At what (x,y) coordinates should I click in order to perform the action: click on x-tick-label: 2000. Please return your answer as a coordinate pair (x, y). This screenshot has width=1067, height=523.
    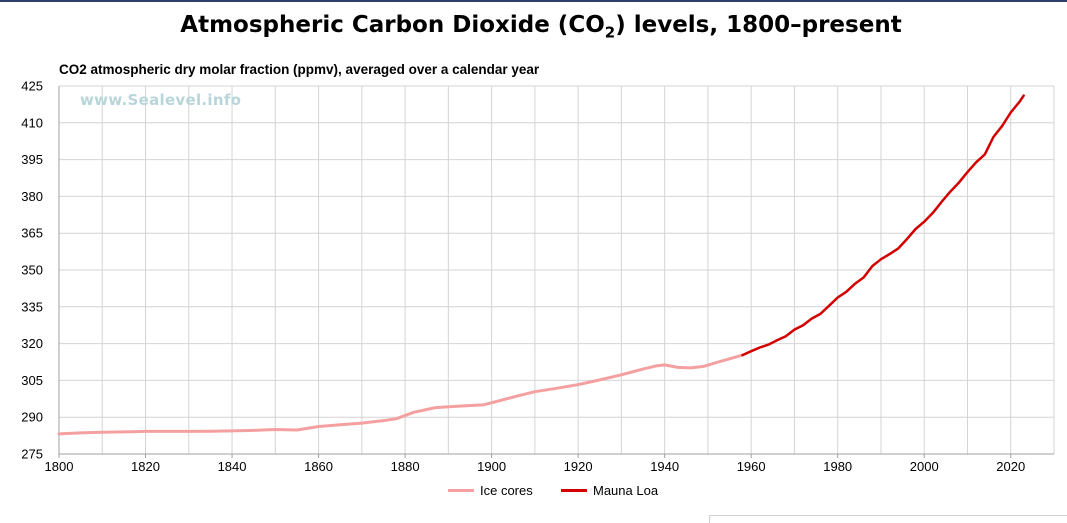
    Looking at the image, I should click on (924, 466).